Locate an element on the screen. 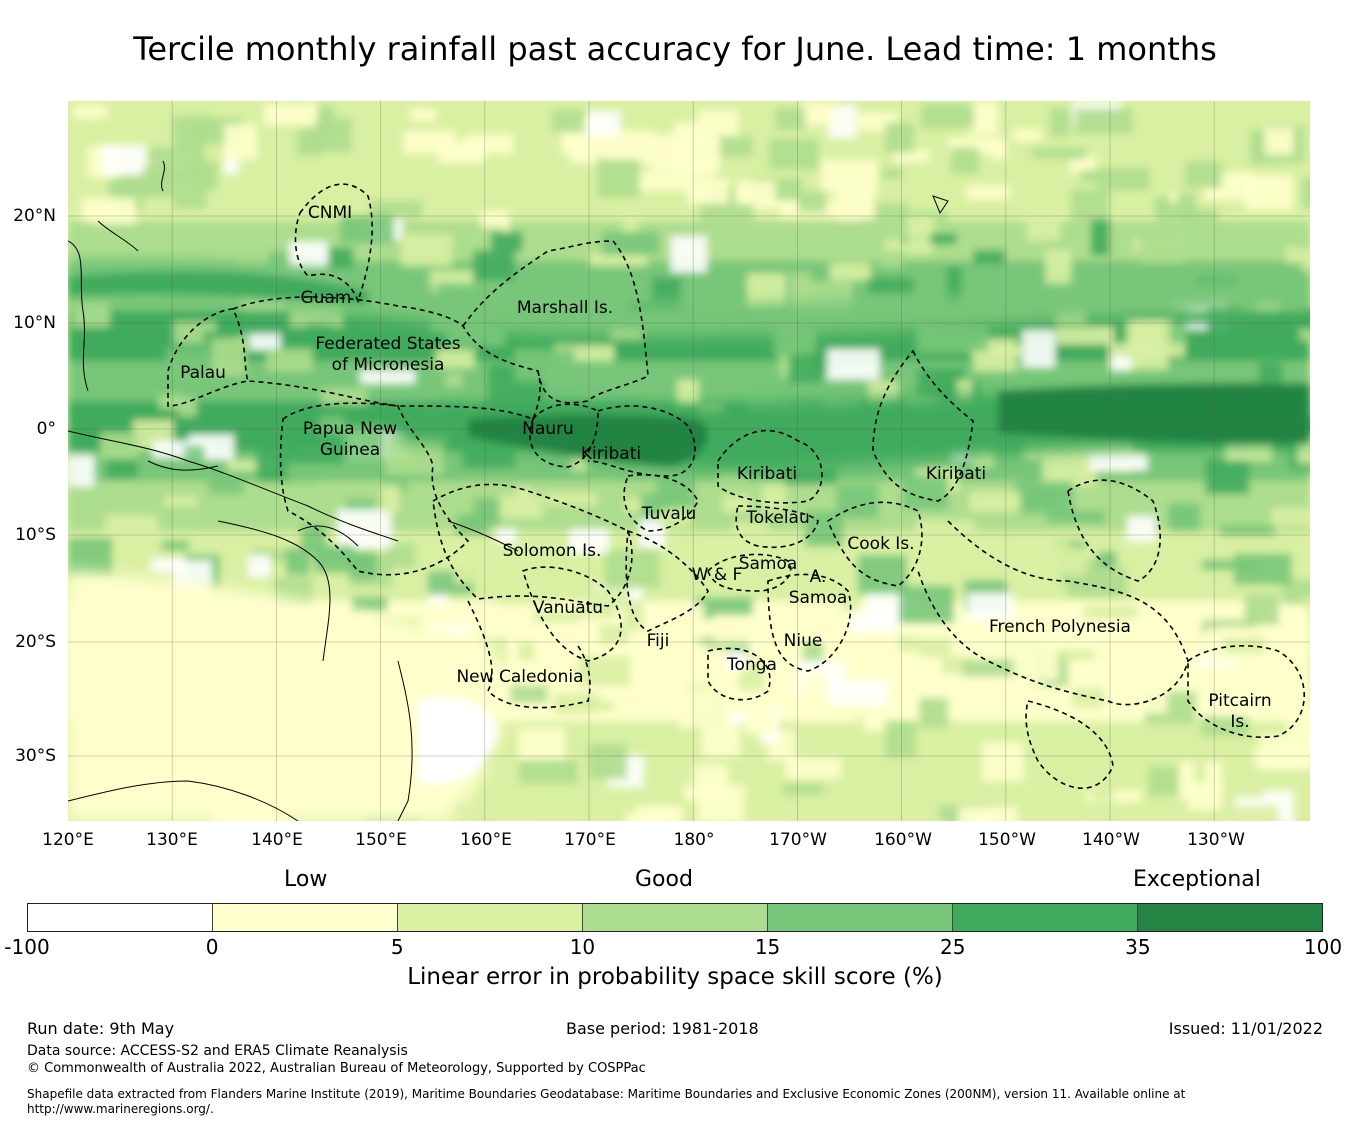 The width and height of the screenshot is (1350, 1125). x-tick-label: 150°W is located at coordinates (1007, 840).